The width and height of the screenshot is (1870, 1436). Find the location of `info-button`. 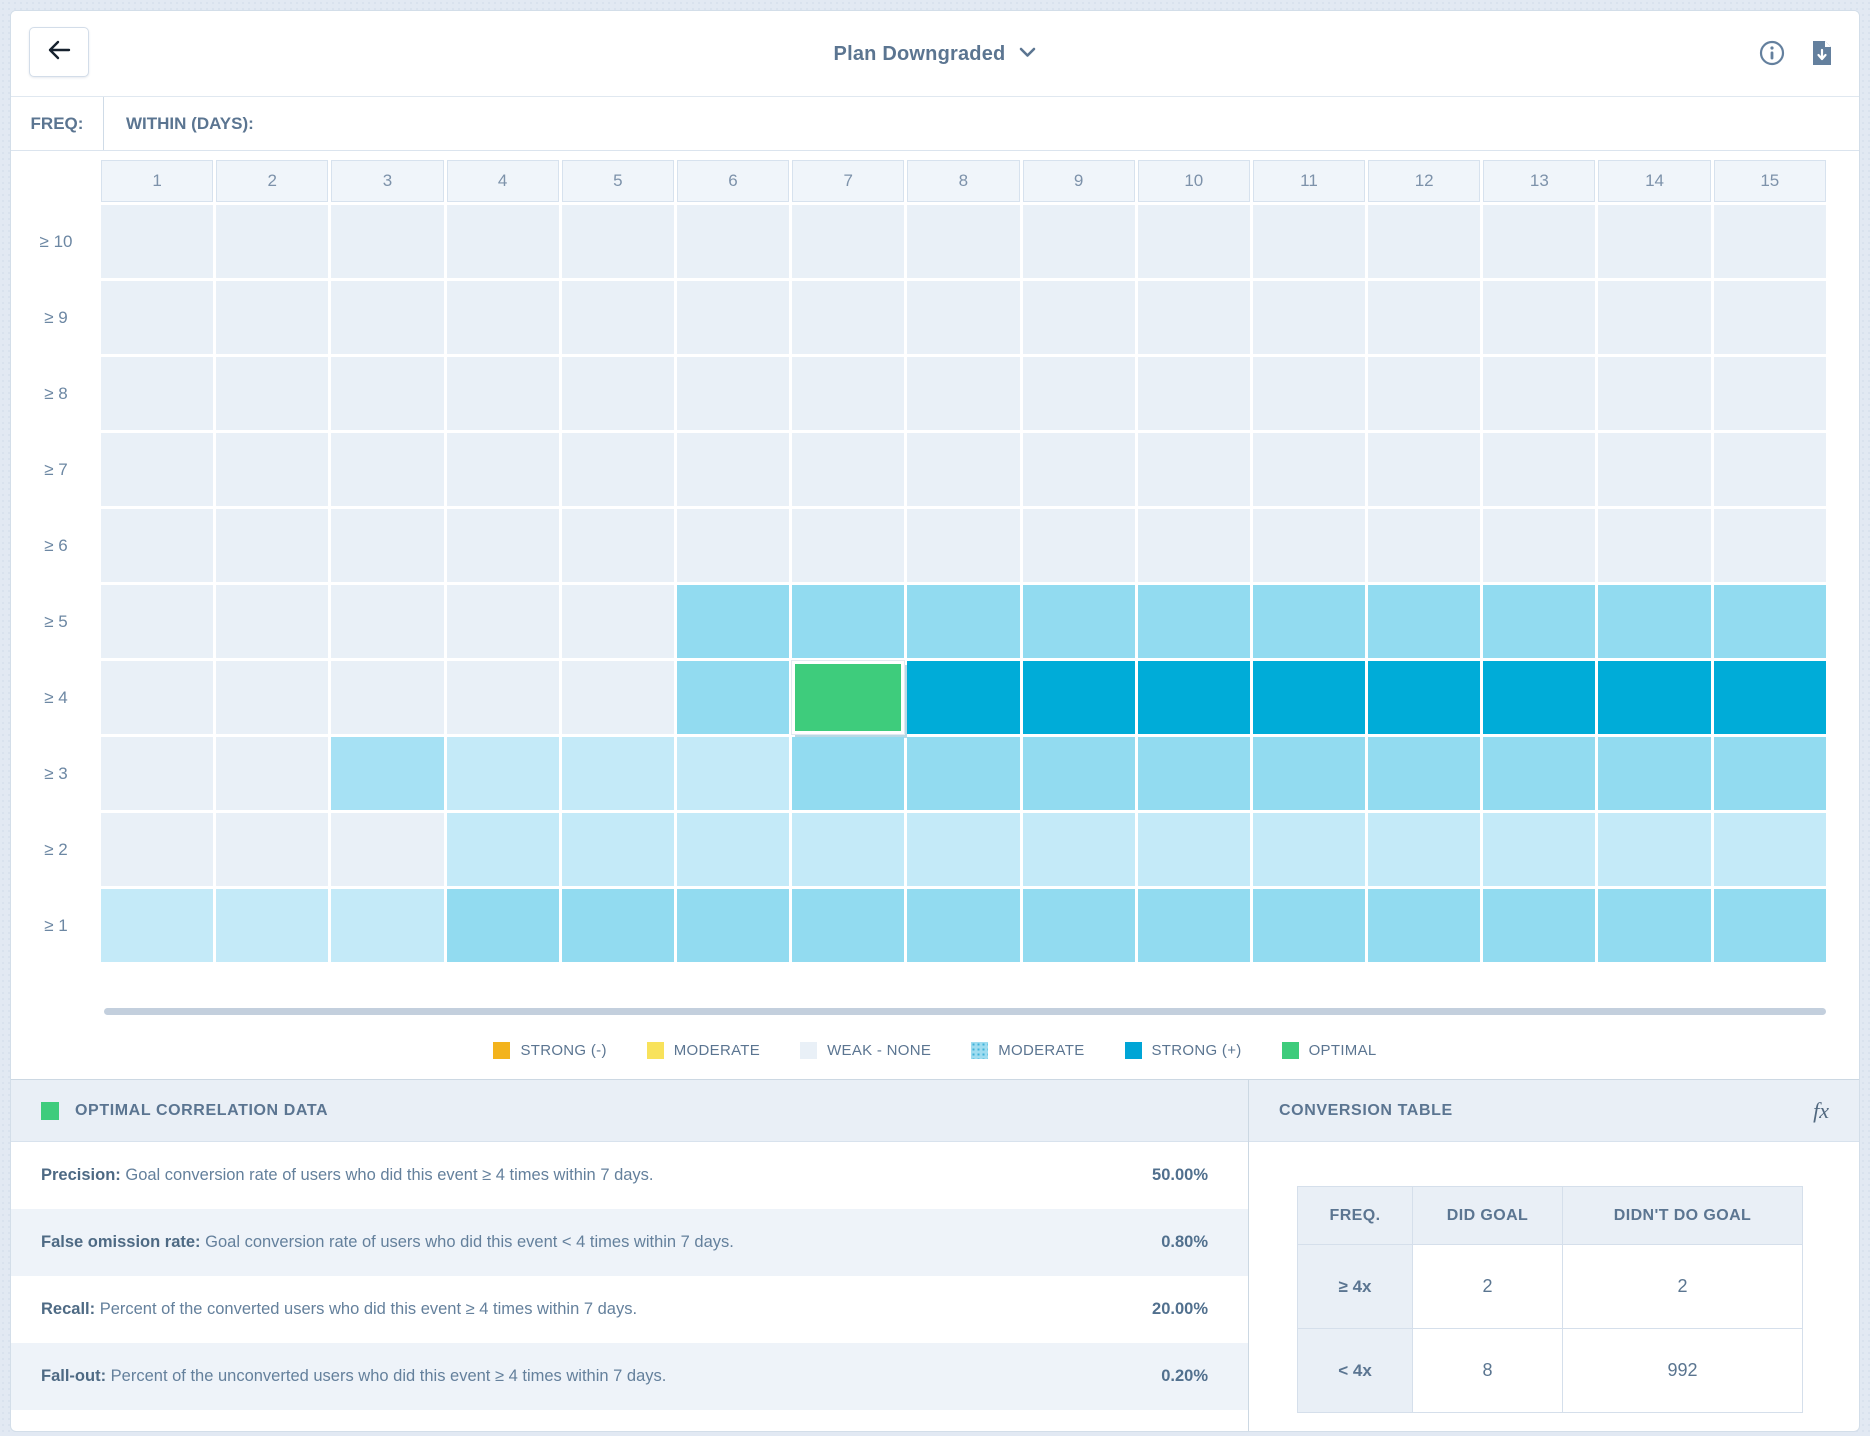

info-button is located at coordinates (1772, 54).